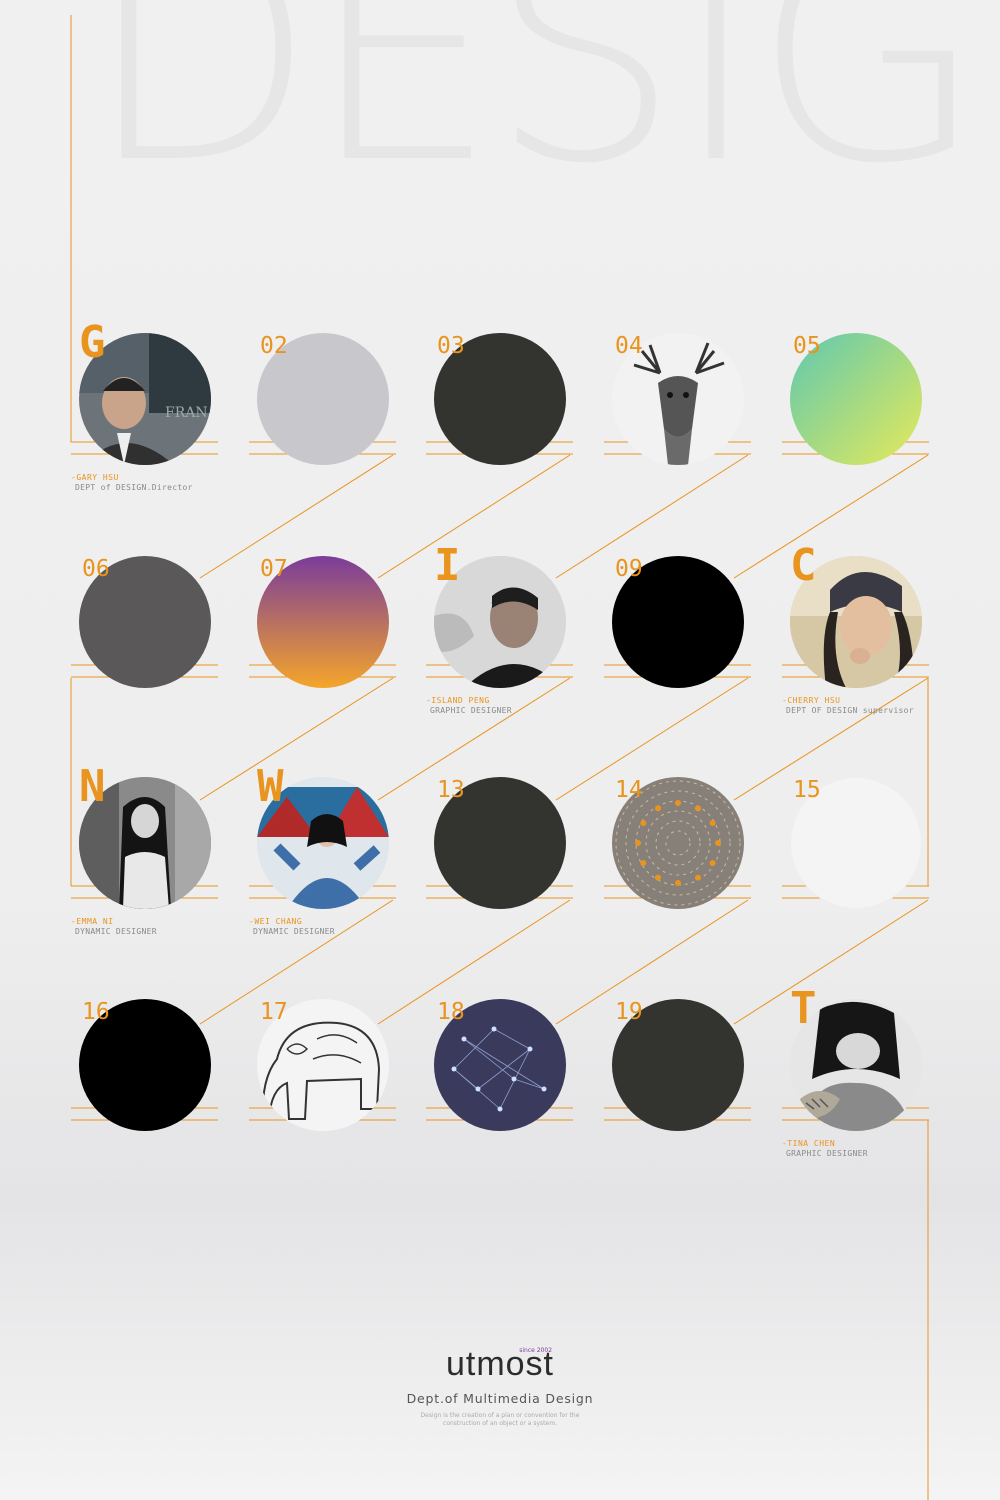  Describe the element at coordinates (274, 1012) in the screenshot. I see `tile-number: 17` at that location.